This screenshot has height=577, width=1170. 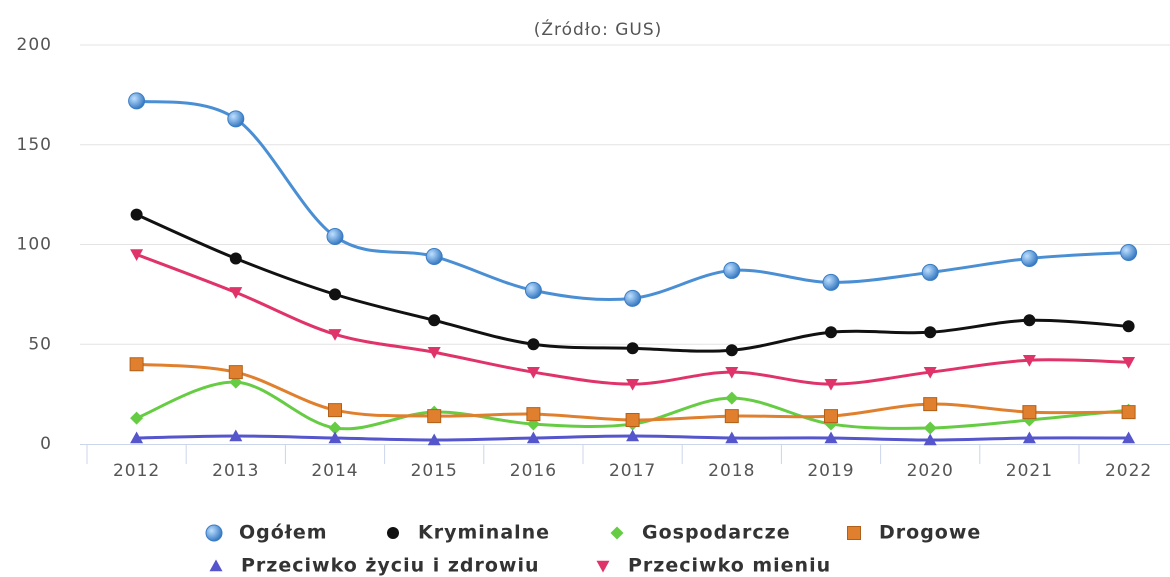 I want to click on x-tick-label: 2013, so click(x=235, y=471).